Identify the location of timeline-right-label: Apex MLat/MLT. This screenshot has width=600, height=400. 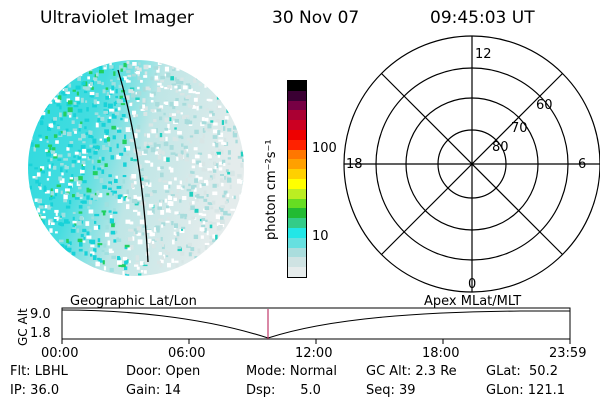
(473, 301).